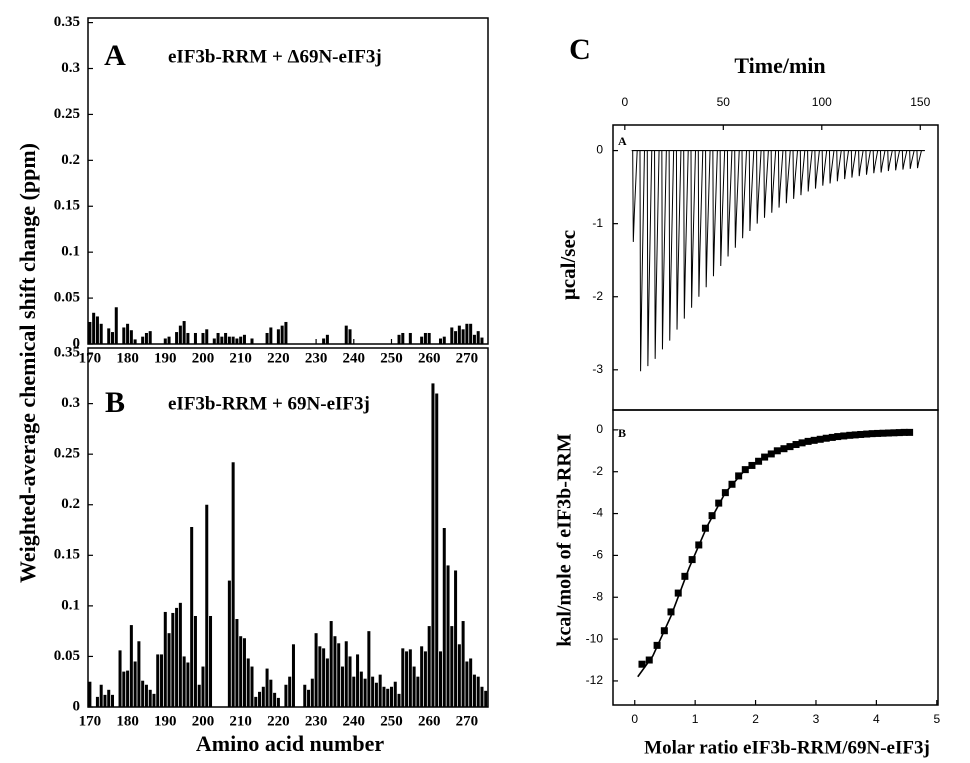  Describe the element at coordinates (695, 719) in the screenshot. I see `x-tick-label: 1` at that location.